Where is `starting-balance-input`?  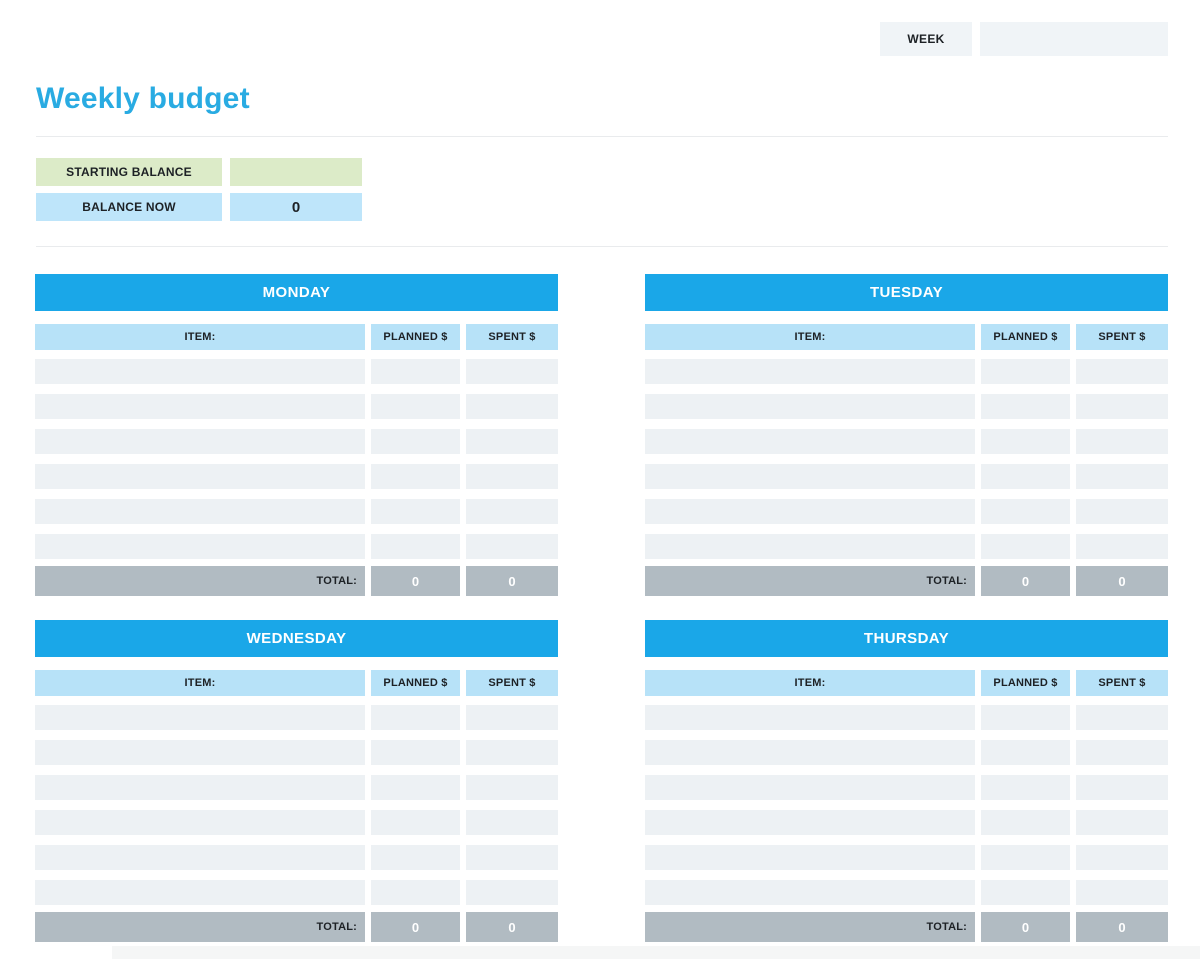 starting-balance-input is located at coordinates (296, 172).